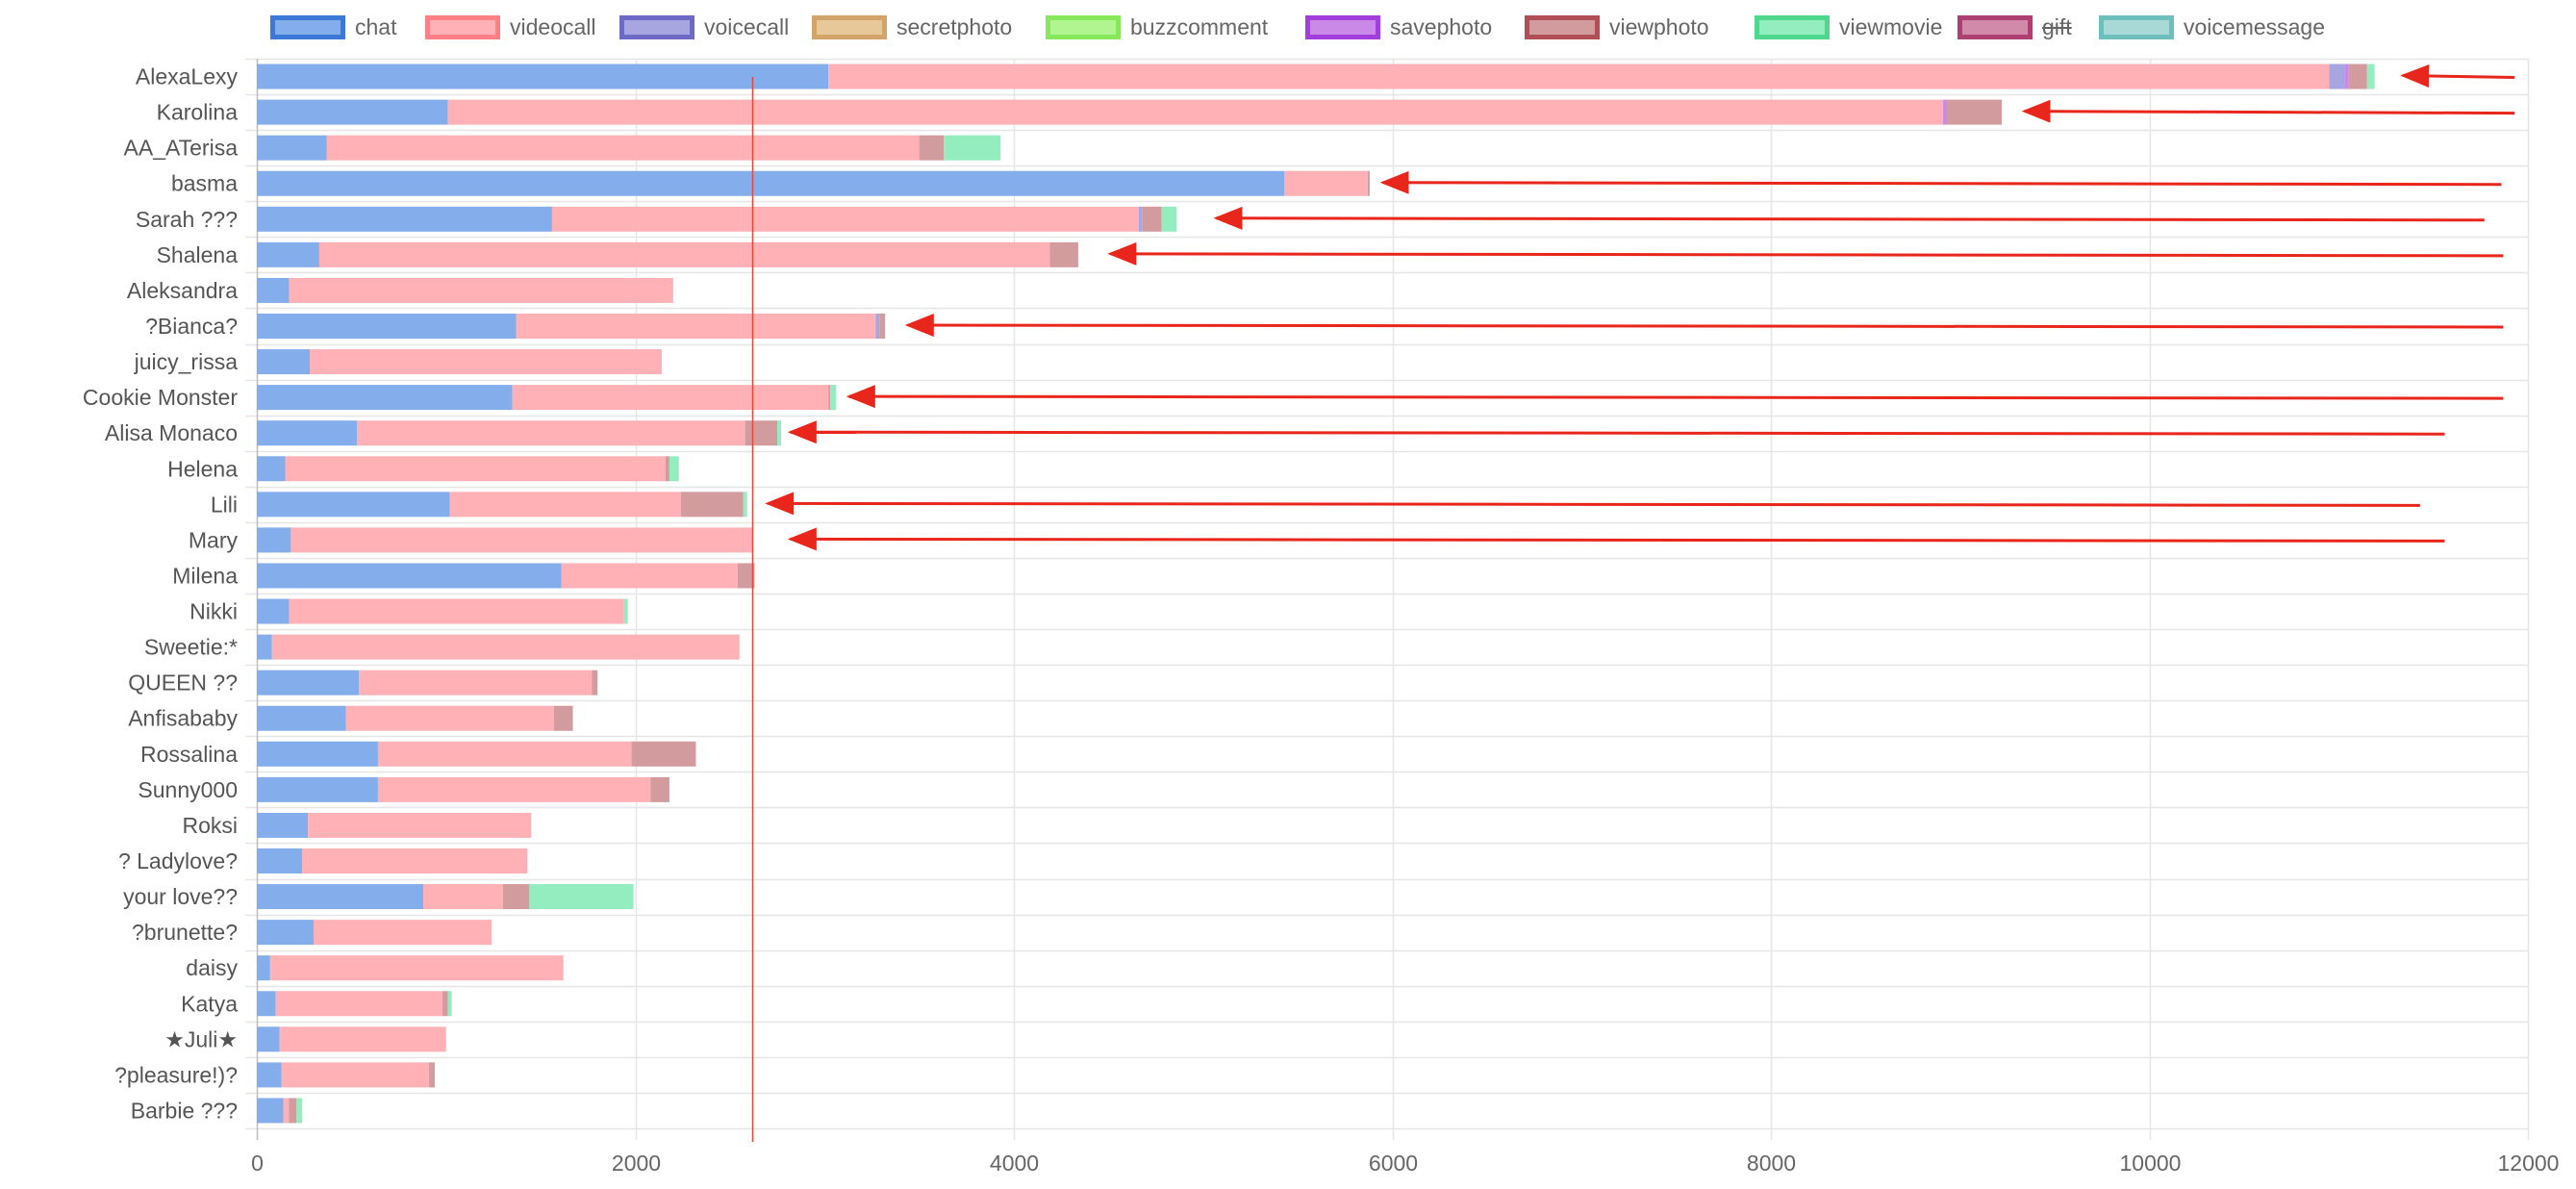 This screenshot has height=1189, width=2576. What do you see at coordinates (205, 575) in the screenshot?
I see `y-category-label: Milena` at bounding box center [205, 575].